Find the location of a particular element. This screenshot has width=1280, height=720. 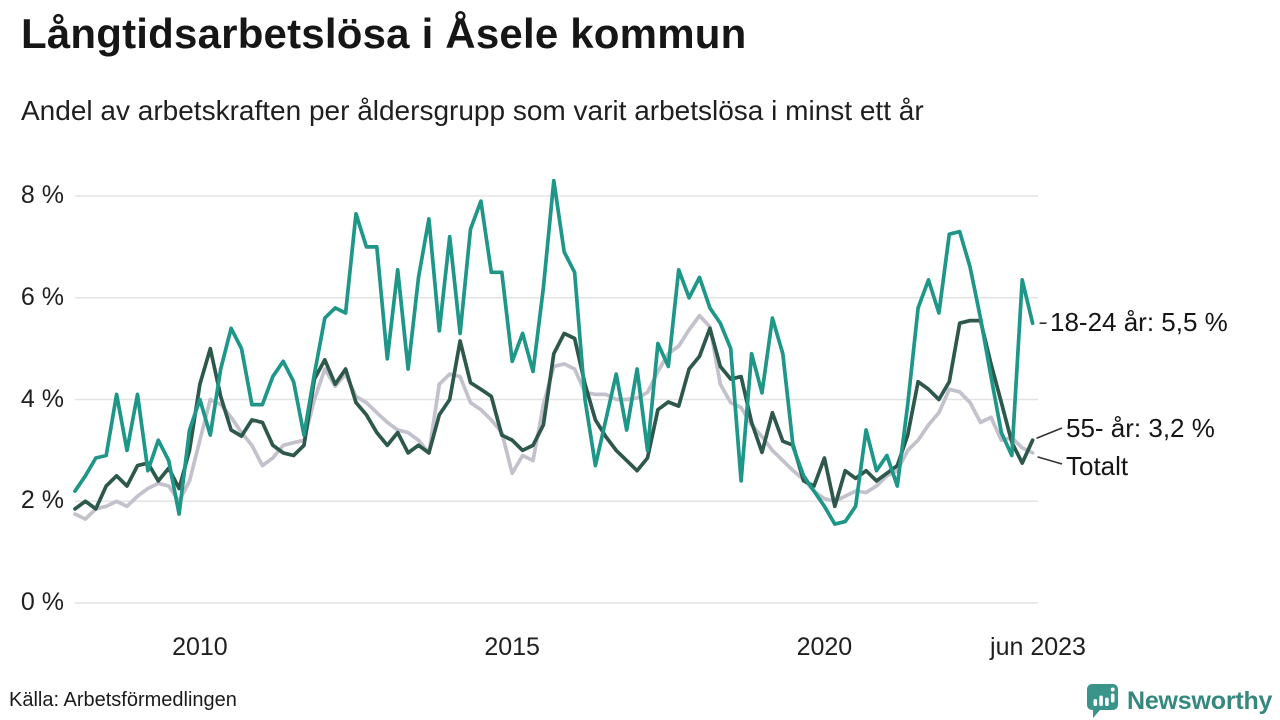

x-tick-label: 2015 is located at coordinates (512, 647).